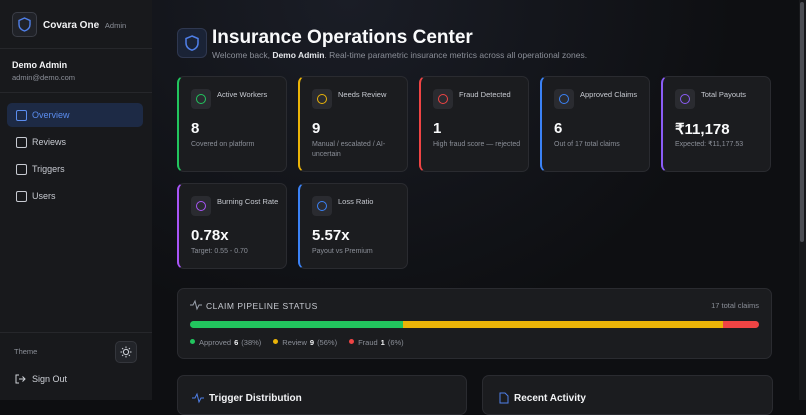 The width and height of the screenshot is (806, 415). Describe the element at coordinates (51, 115) in the screenshot. I see `nav-label: Overview` at that location.